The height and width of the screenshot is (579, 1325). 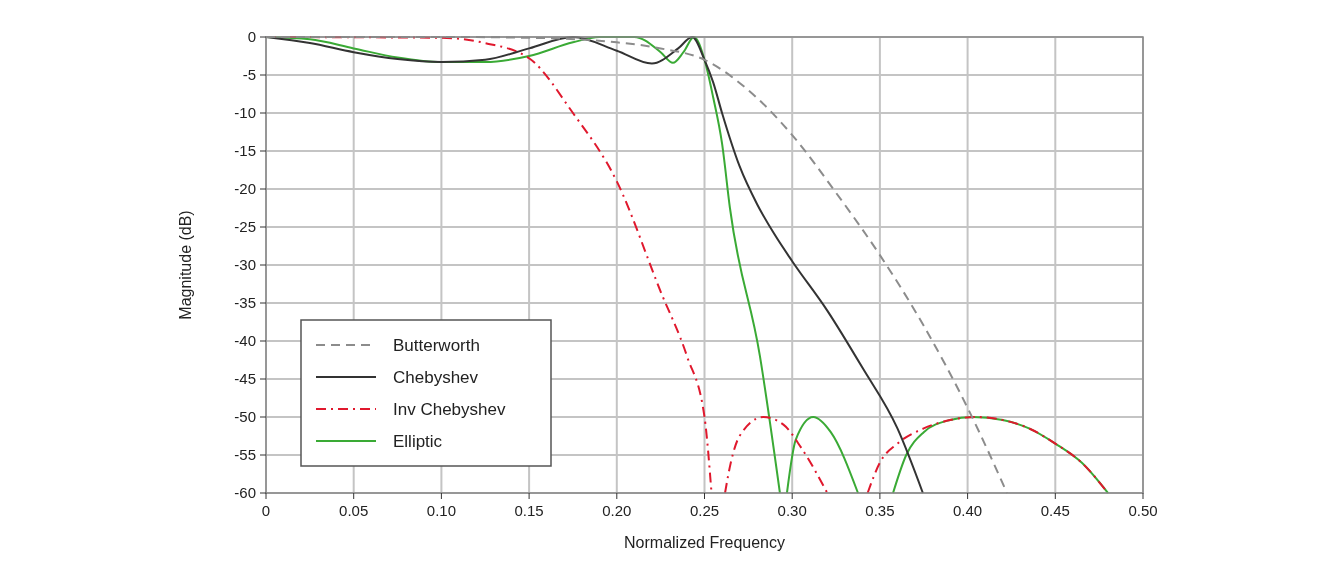 What do you see at coordinates (880, 510) in the screenshot?
I see `x-tick-label: 0.35` at bounding box center [880, 510].